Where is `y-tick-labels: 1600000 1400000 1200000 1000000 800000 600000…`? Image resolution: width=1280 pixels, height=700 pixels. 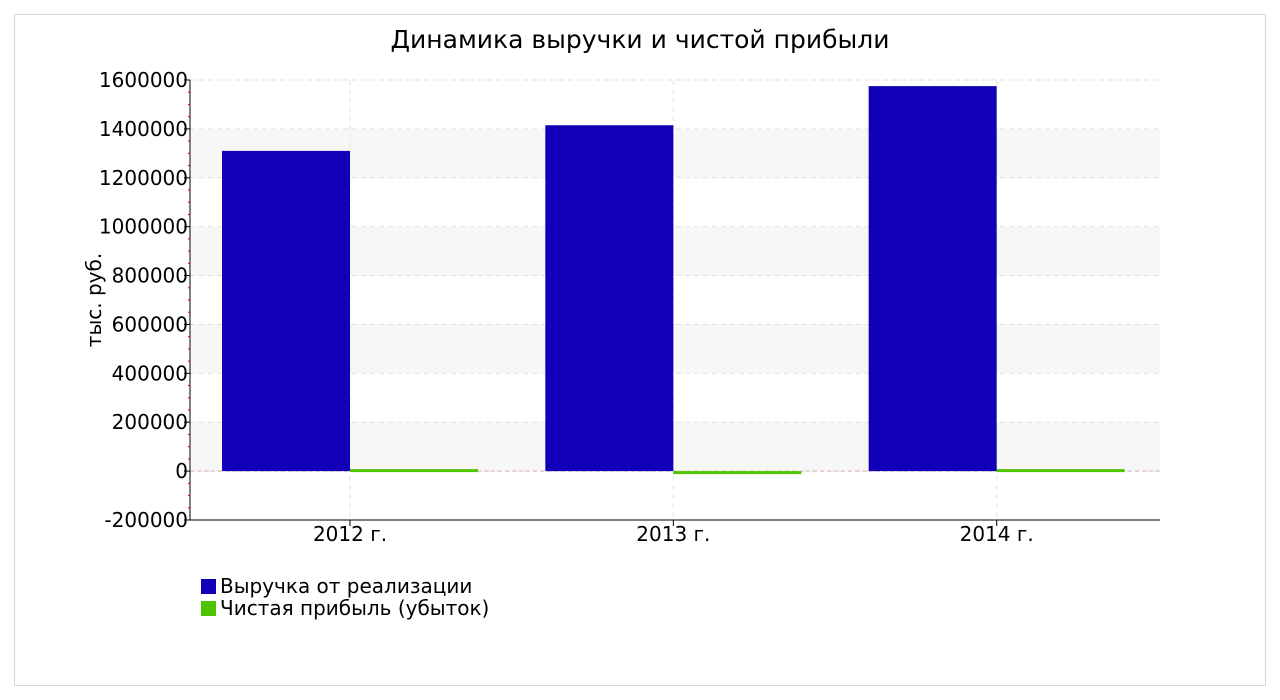 y-tick-labels: 1600000 1400000 1200000 1000000 800000 600000… is located at coordinates (144, 300).